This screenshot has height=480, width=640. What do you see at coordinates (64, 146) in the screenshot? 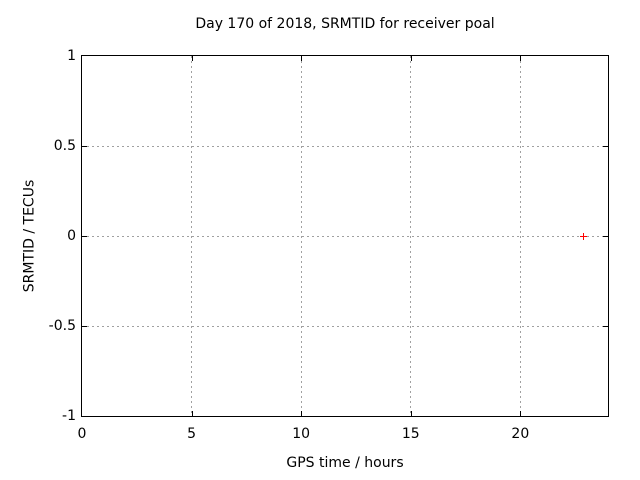
I see `y-tick-label: 0.5` at bounding box center [64, 146].